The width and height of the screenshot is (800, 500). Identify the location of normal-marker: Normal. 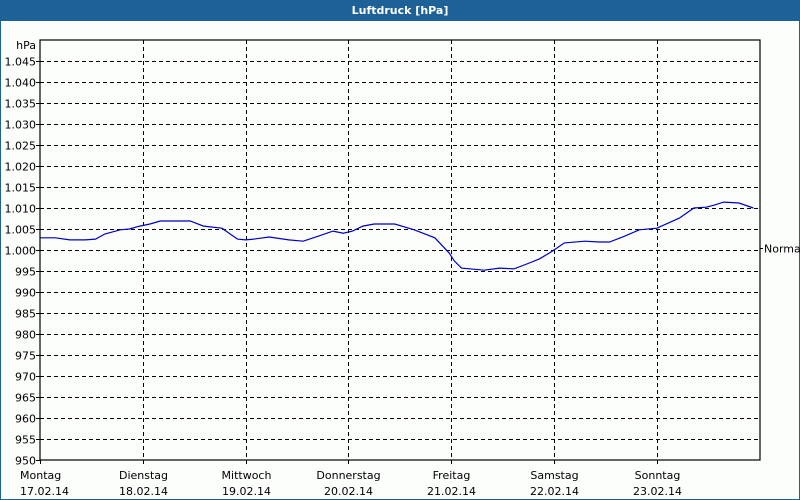
(780, 249).